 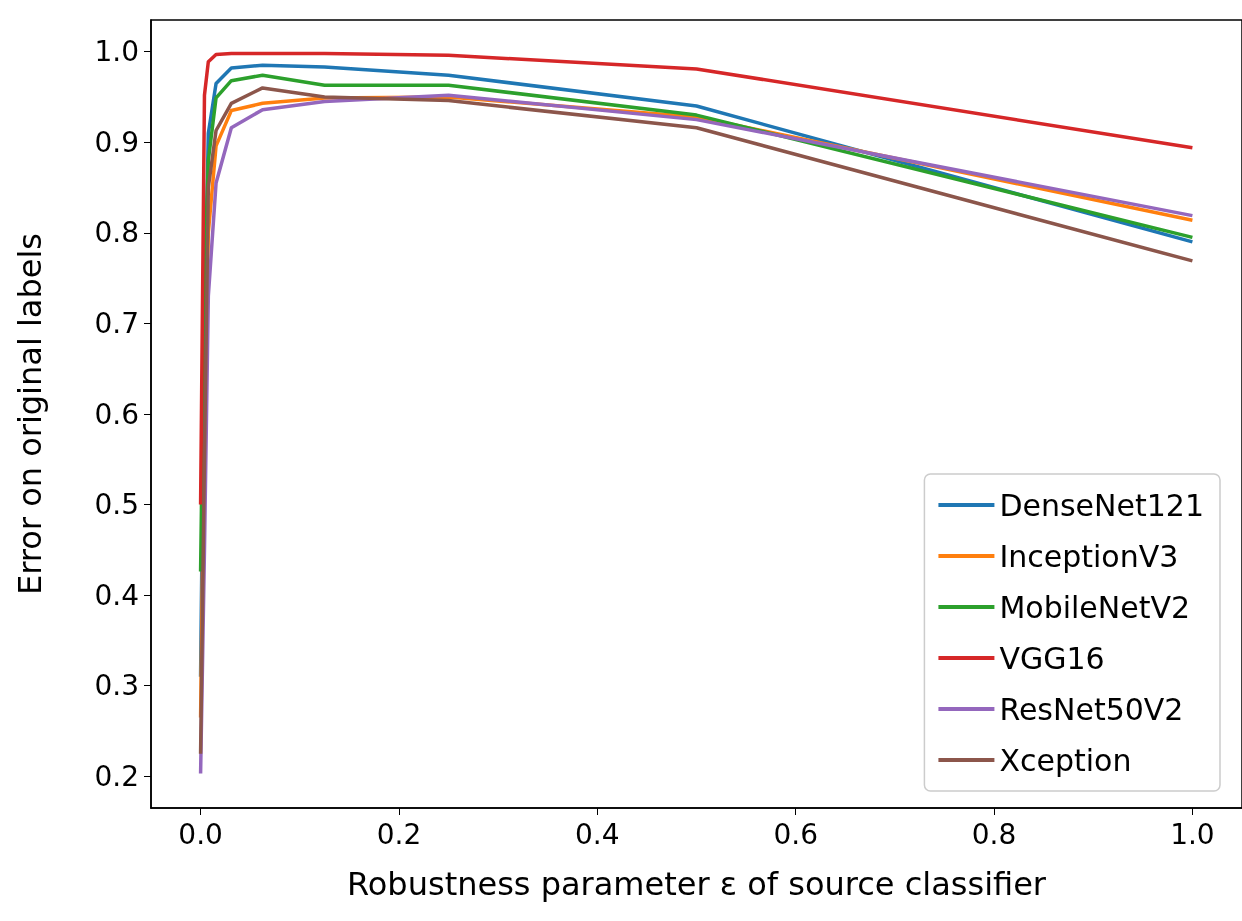 What do you see at coordinates (116, 323) in the screenshot?
I see `y-tick-label: 0.7` at bounding box center [116, 323].